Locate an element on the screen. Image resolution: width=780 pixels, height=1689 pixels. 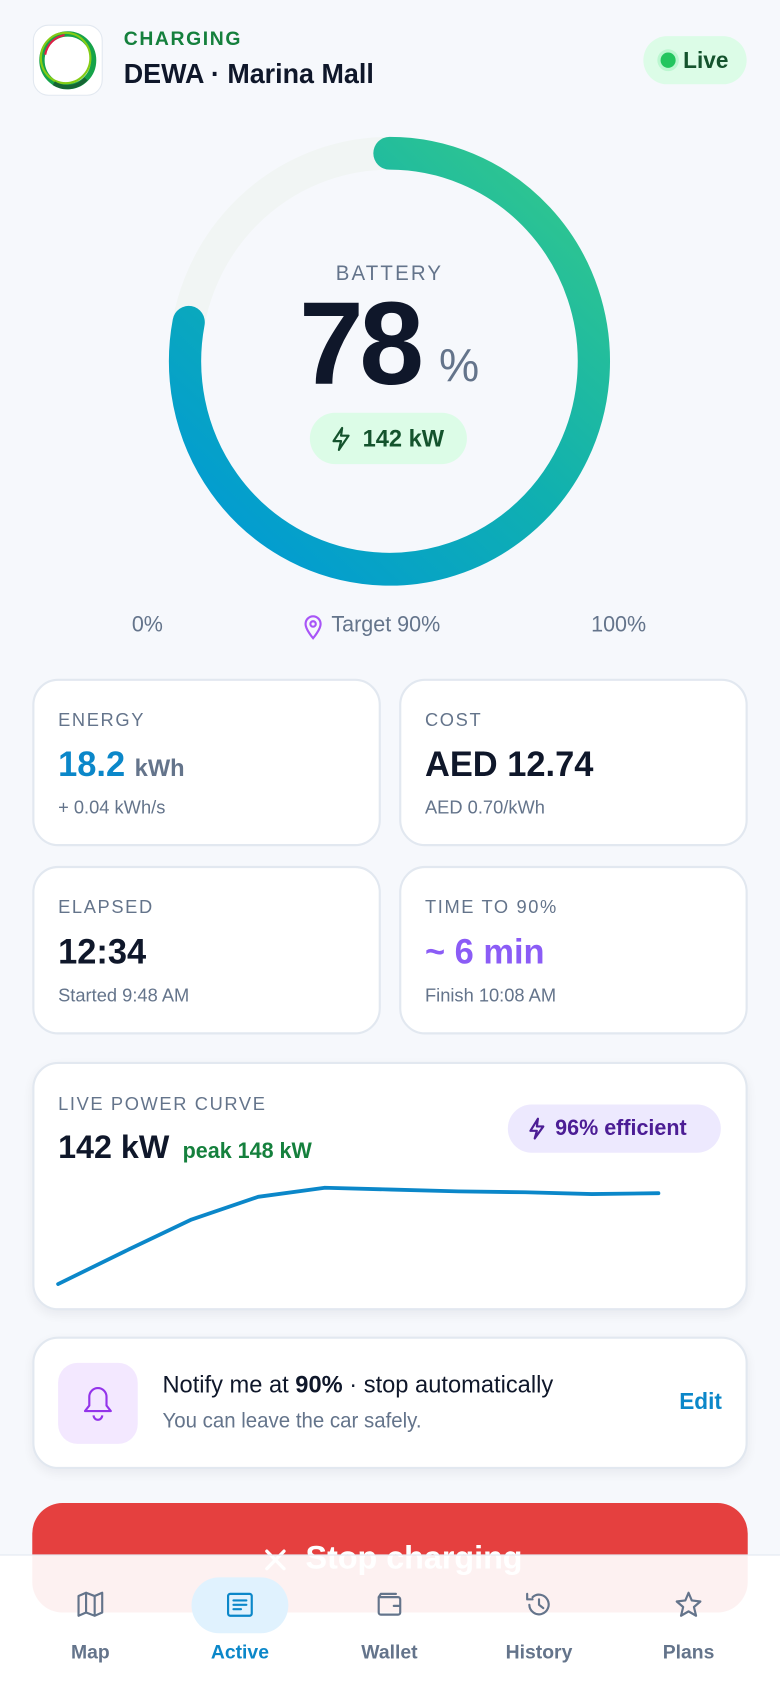
elapsed-card: ELAPSED 12:34 Started 9:48 AM is located at coordinates (206, 950).